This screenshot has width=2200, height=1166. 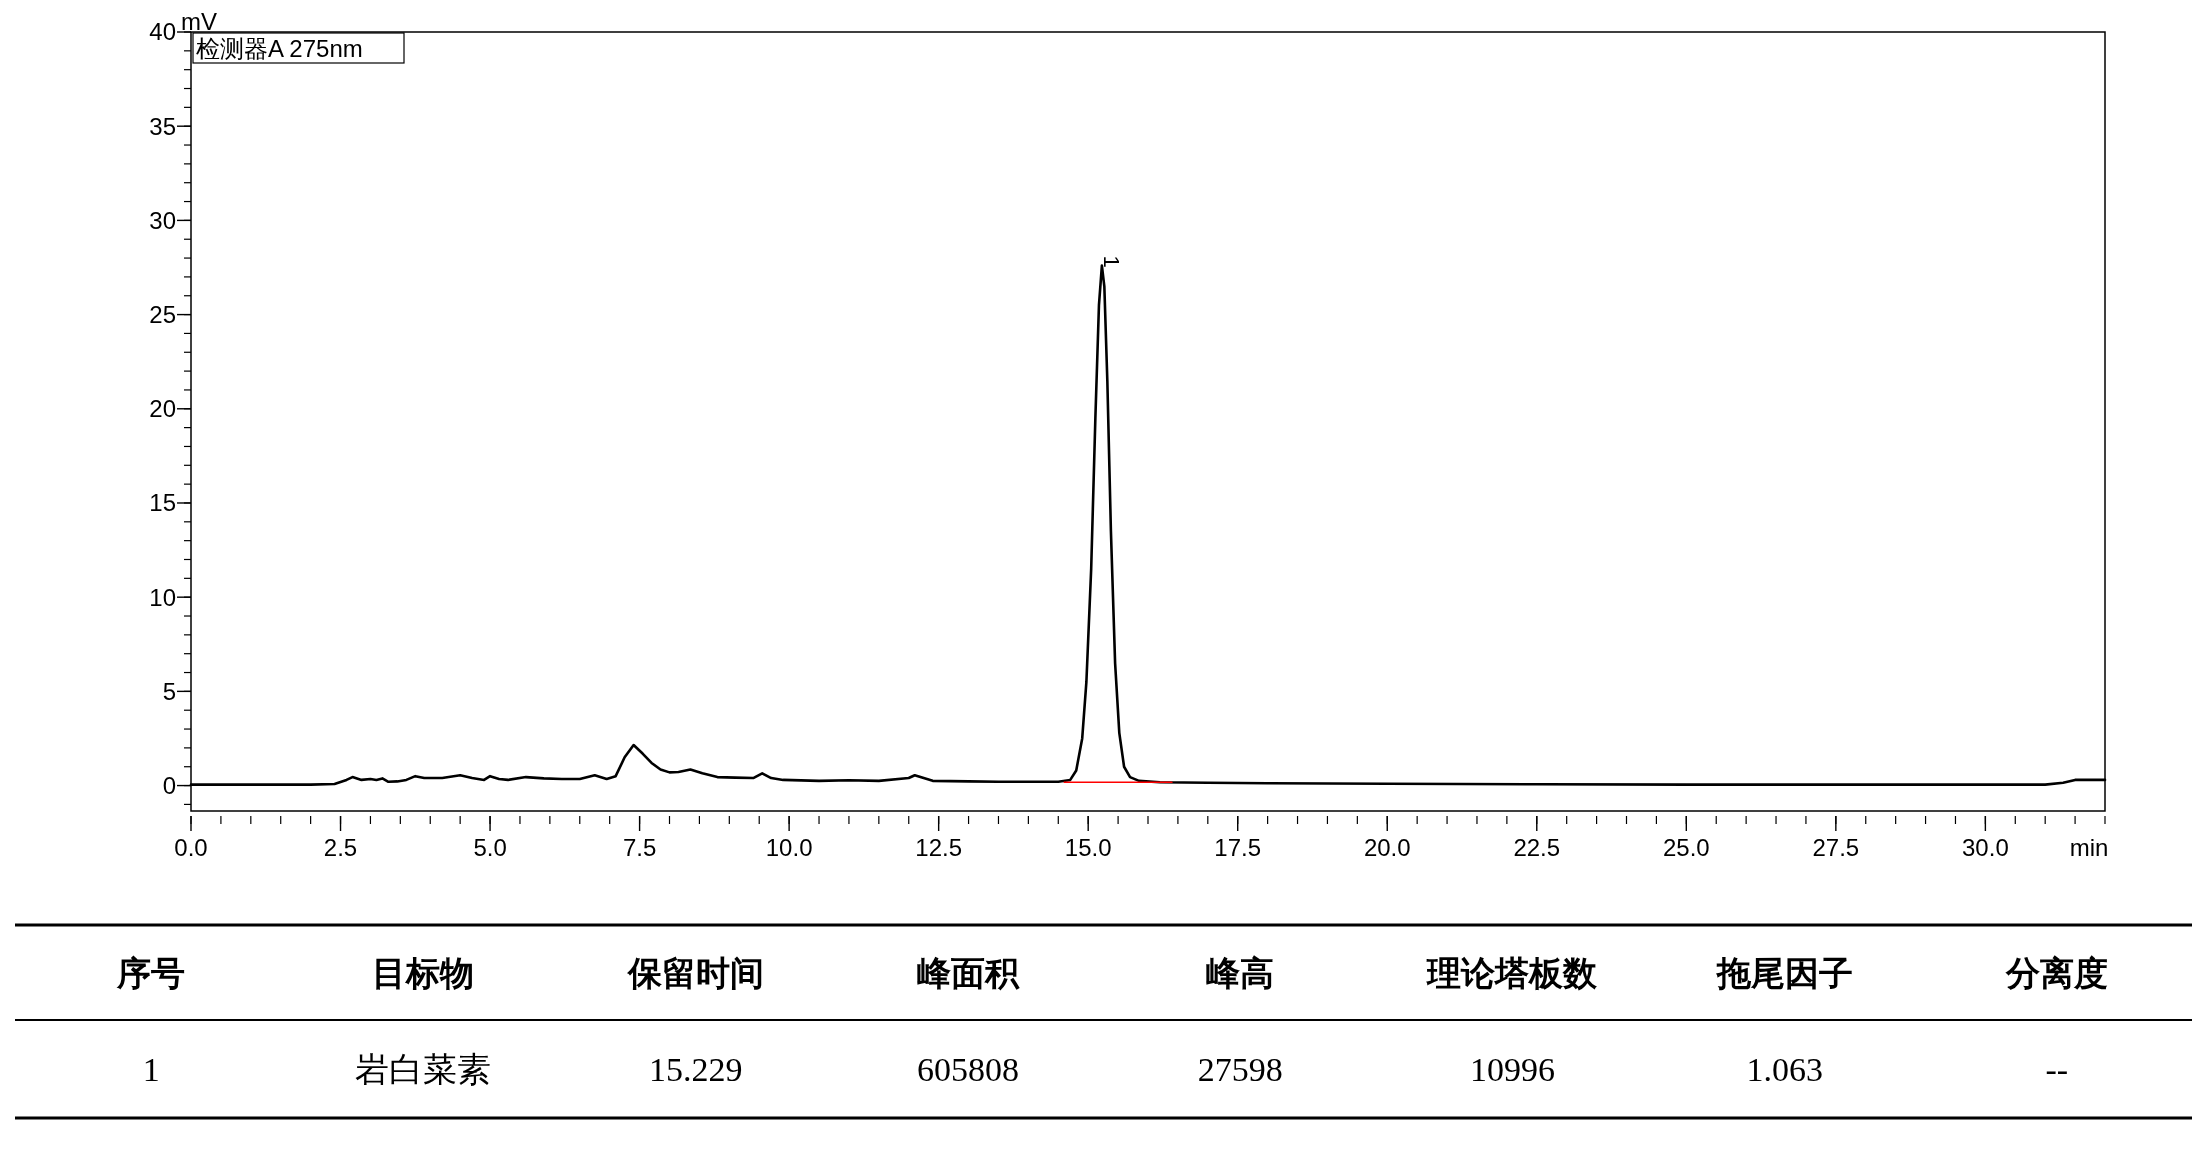 What do you see at coordinates (162, 314) in the screenshot?
I see `y-tick-label: 25` at bounding box center [162, 314].